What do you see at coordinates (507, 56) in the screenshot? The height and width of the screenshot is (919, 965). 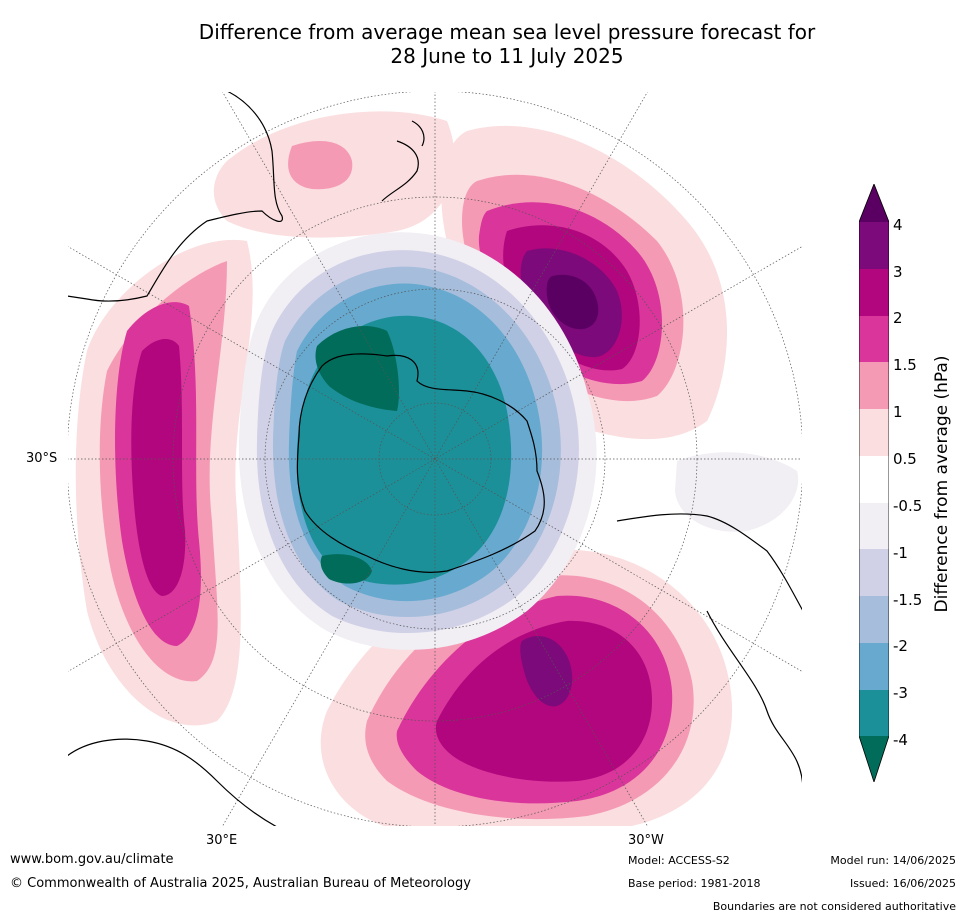 I see `title-line-2: 28 June to 11 July 2025` at bounding box center [507, 56].